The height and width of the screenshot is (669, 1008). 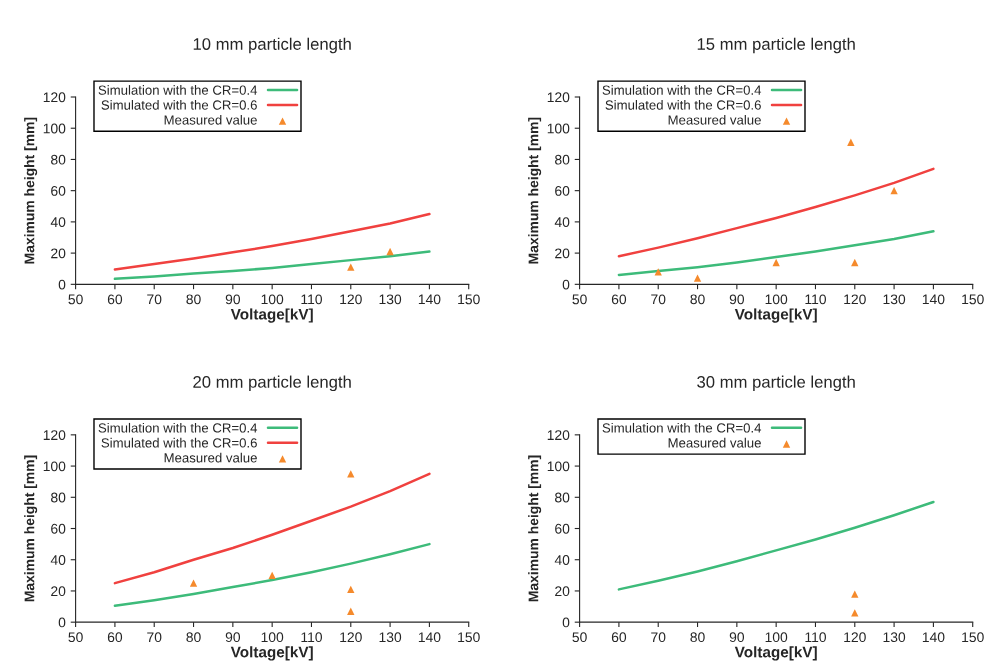 What do you see at coordinates (272, 383) in the screenshot?
I see `chart-title: 20 mm particle length` at bounding box center [272, 383].